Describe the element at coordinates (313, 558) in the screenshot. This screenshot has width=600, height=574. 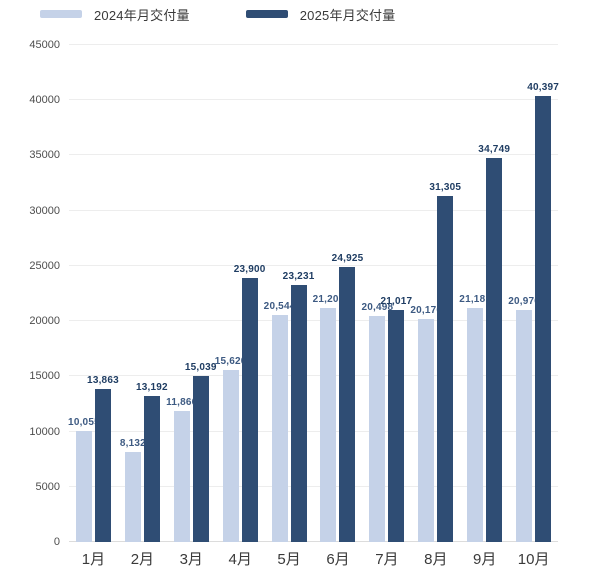
I see `x-axis-labels: 1月 2月 3月 4月 5月 6月 7月 8月 9月 10月` at that location.